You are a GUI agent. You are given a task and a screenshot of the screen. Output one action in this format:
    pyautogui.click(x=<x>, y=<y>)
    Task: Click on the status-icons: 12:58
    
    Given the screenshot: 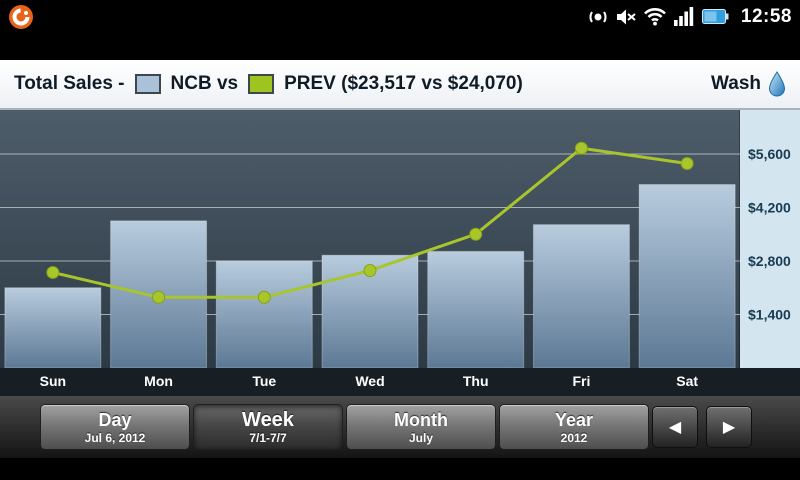 What is the action you would take?
    pyautogui.click(x=690, y=17)
    